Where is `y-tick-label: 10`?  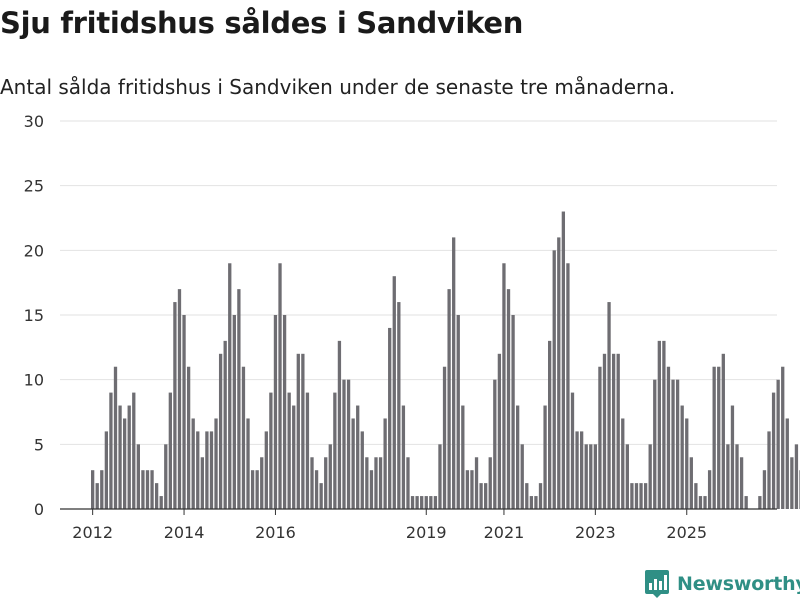 y-tick-label: 10 is located at coordinates (34, 380).